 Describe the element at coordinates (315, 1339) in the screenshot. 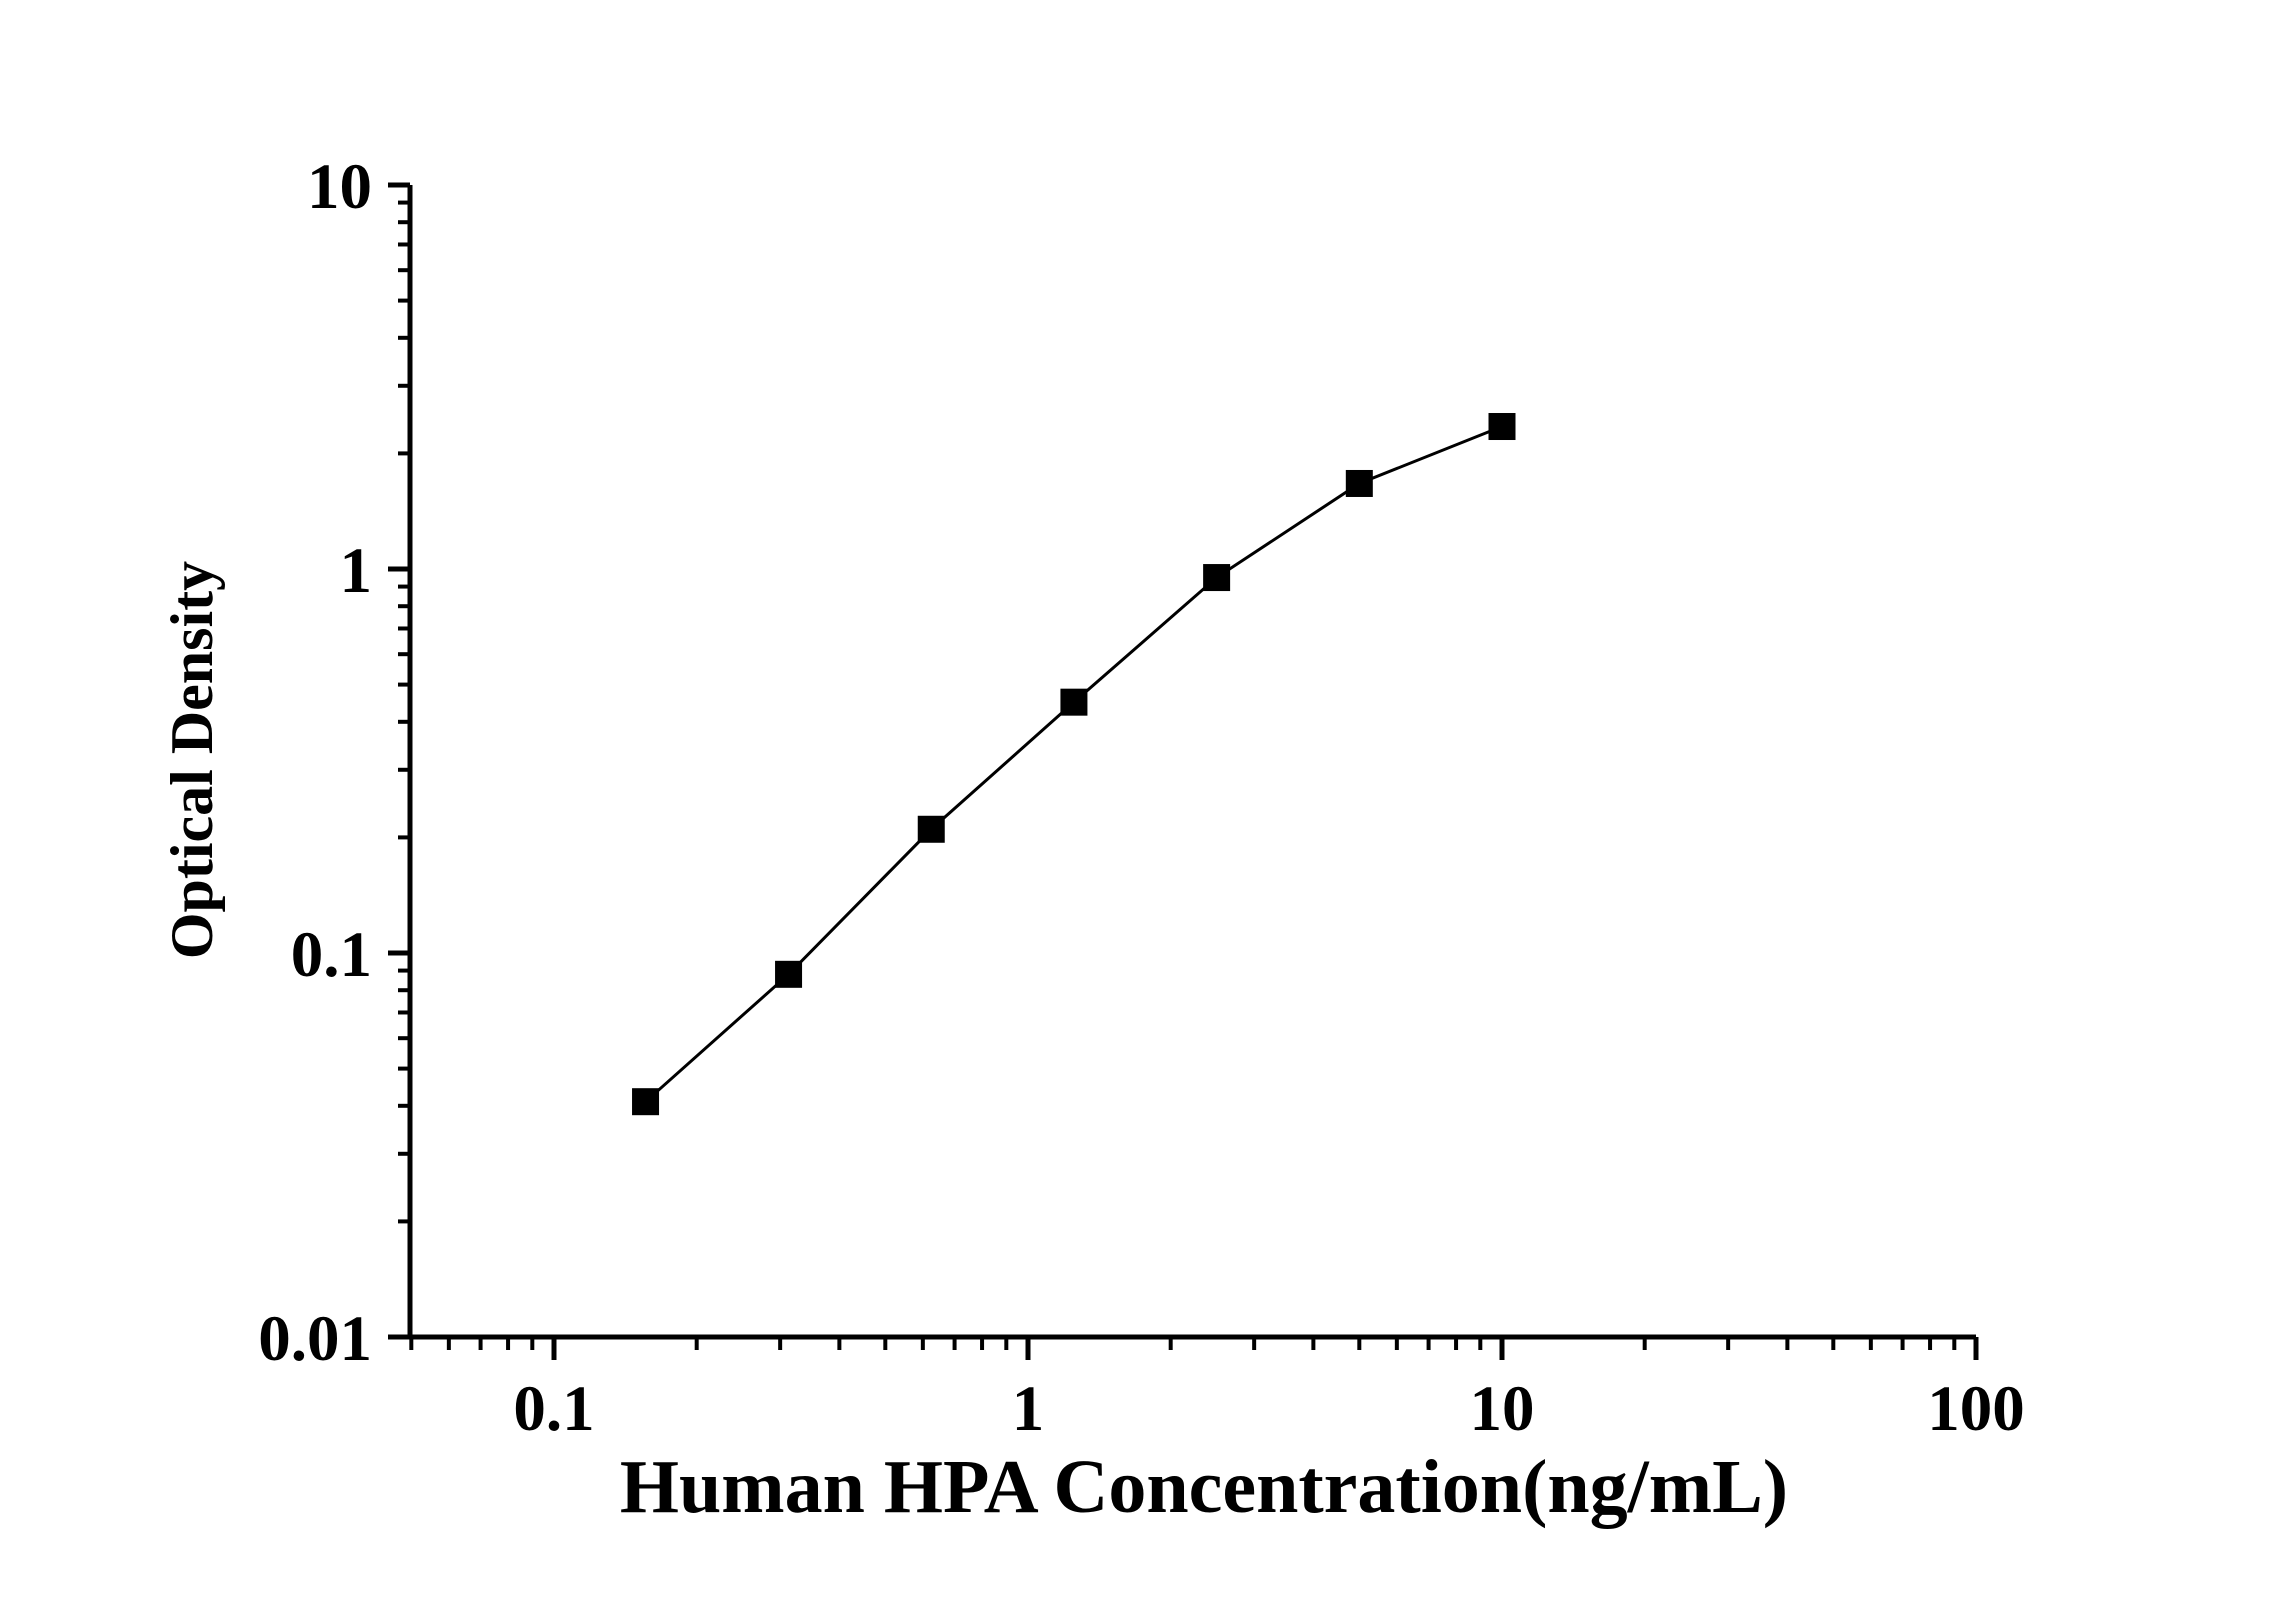

I see `y-tick-label: 0.01` at that location.